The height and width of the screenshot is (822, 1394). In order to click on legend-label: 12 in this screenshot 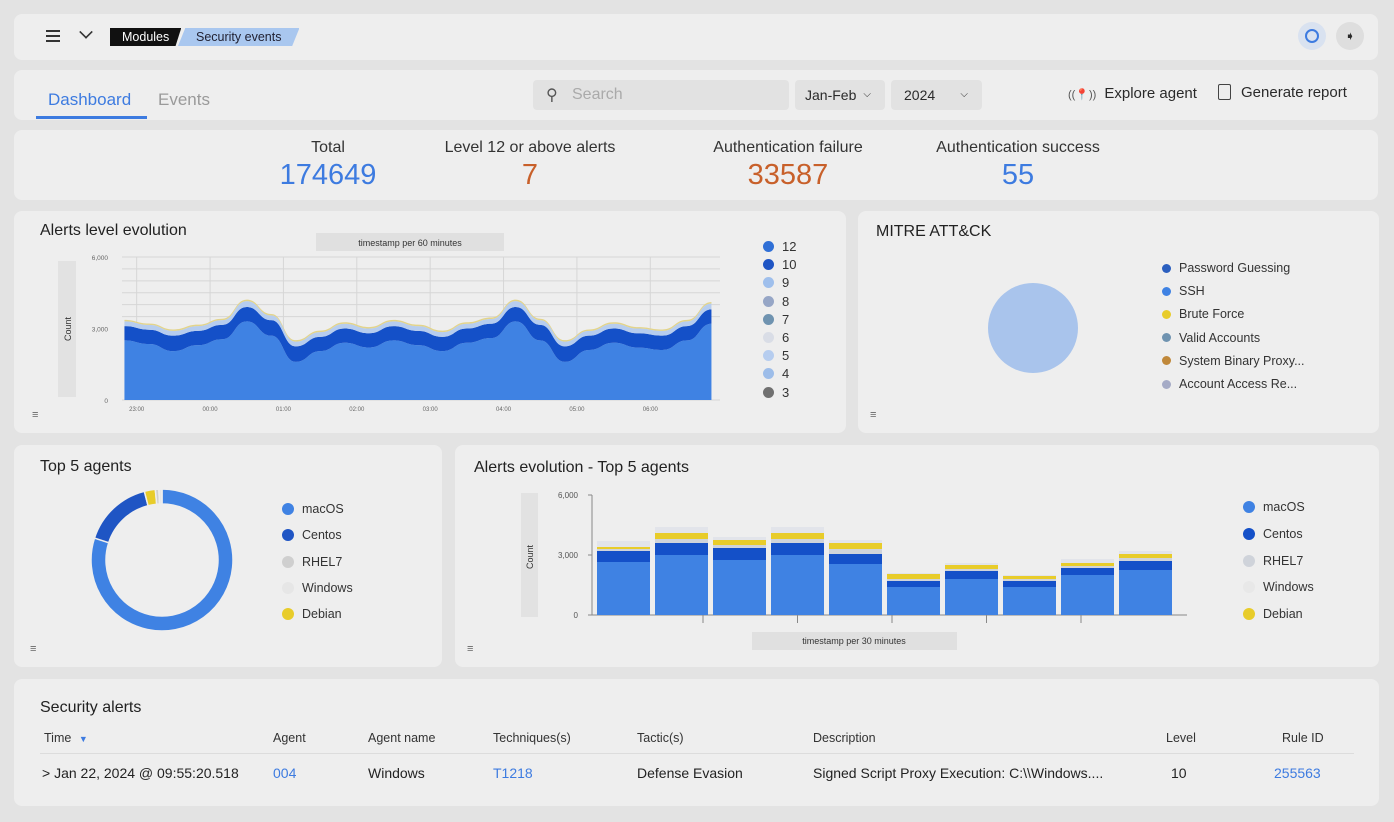, I will do `click(789, 246)`.